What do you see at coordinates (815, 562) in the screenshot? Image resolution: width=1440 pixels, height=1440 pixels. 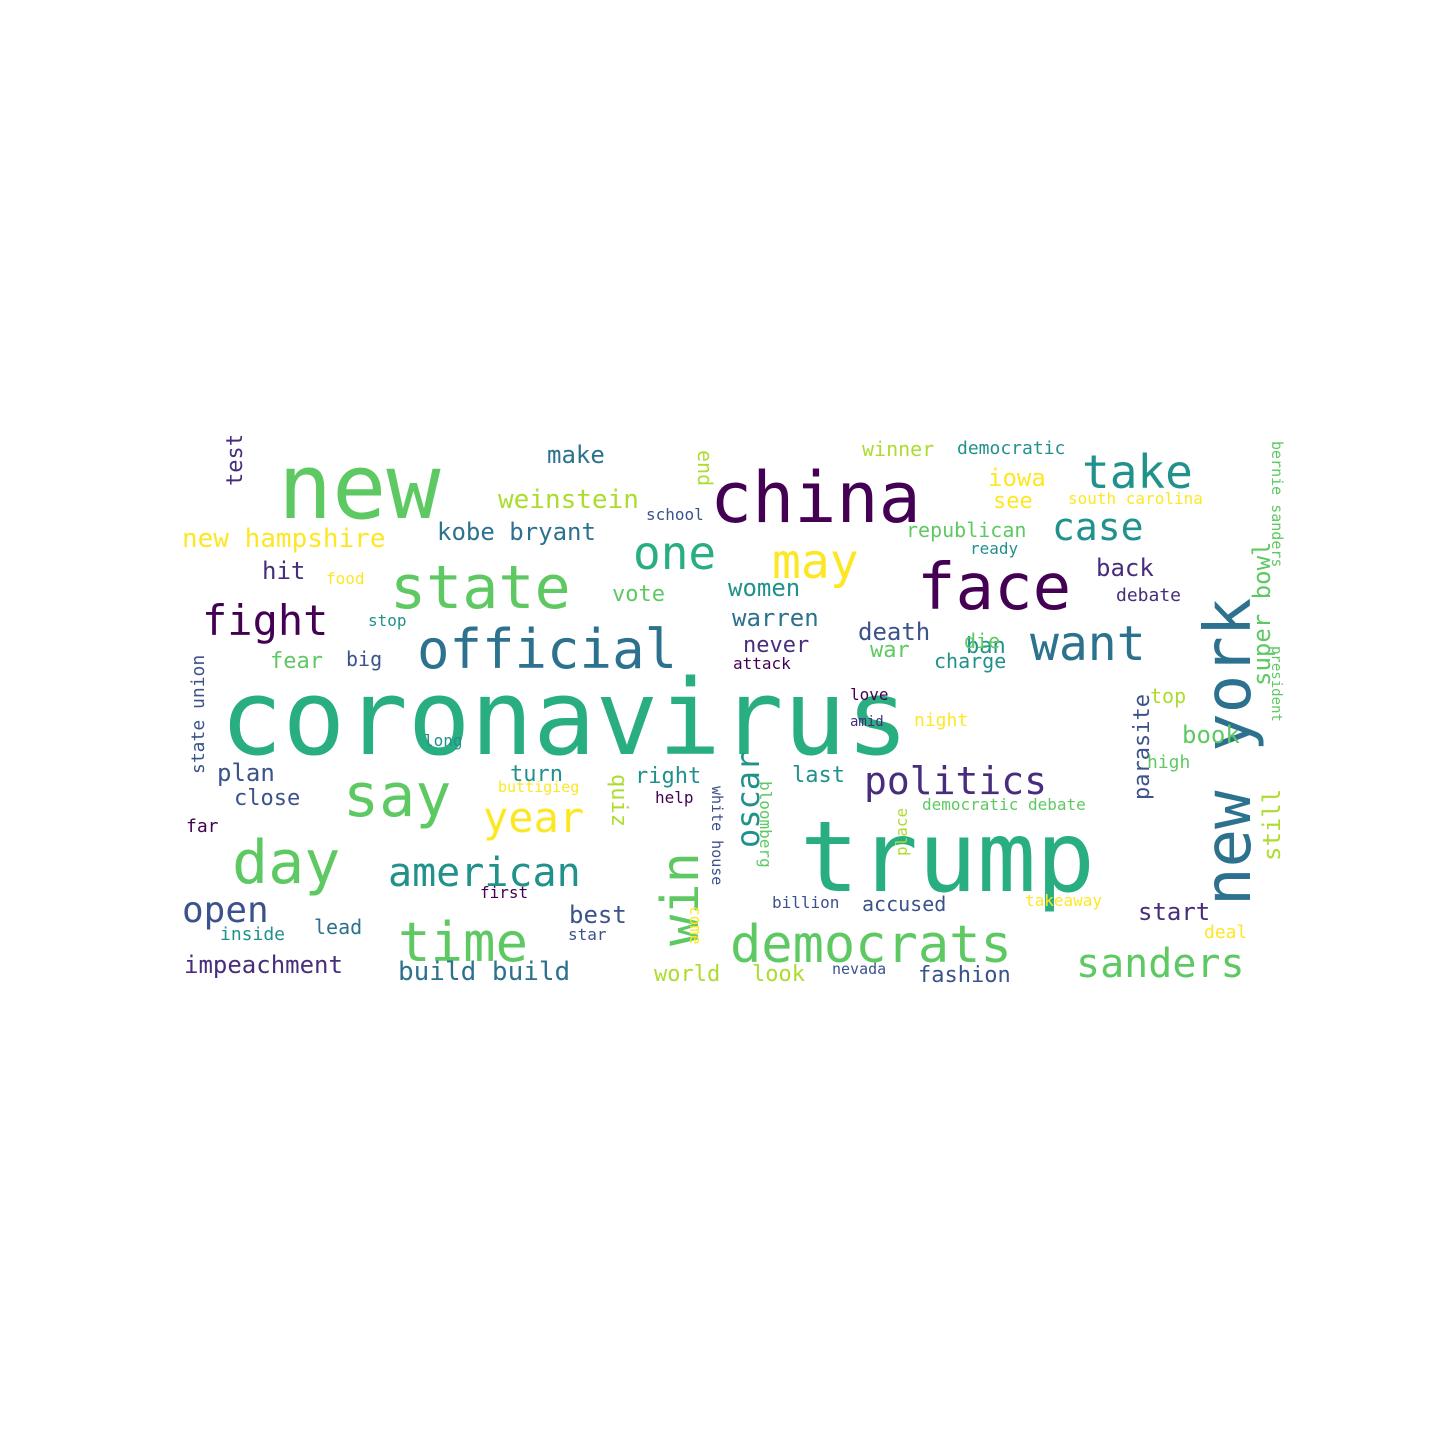 I see `word-may: may` at bounding box center [815, 562].